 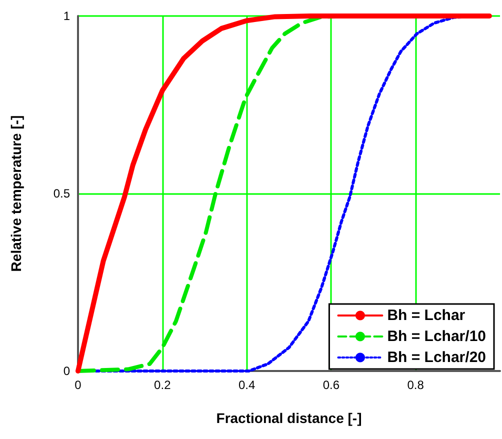 I want to click on legend-label: Bh = Lchar/10, so click(x=436, y=336).